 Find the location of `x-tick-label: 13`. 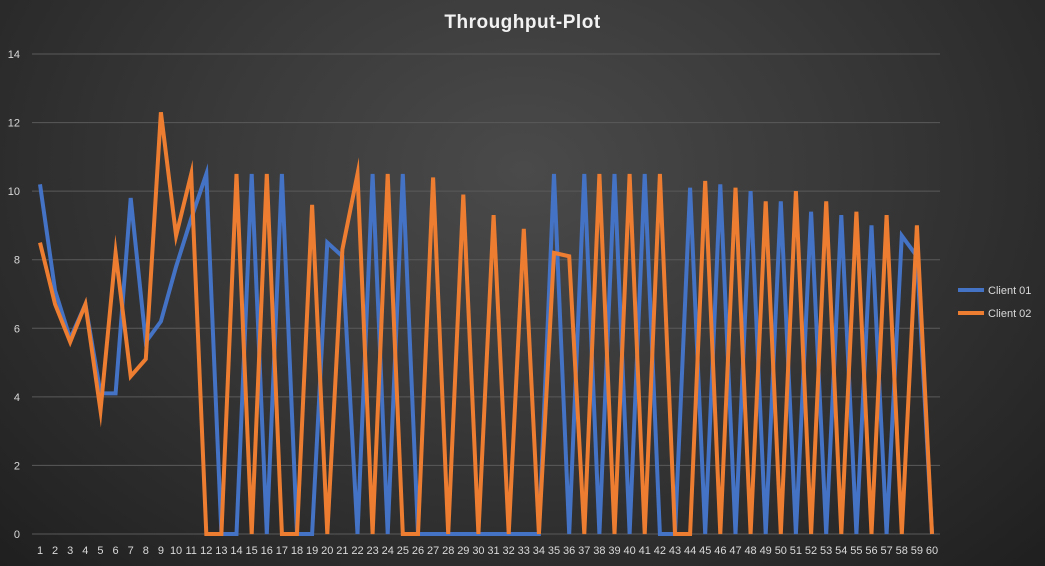

x-tick-label: 13 is located at coordinates (221, 551).